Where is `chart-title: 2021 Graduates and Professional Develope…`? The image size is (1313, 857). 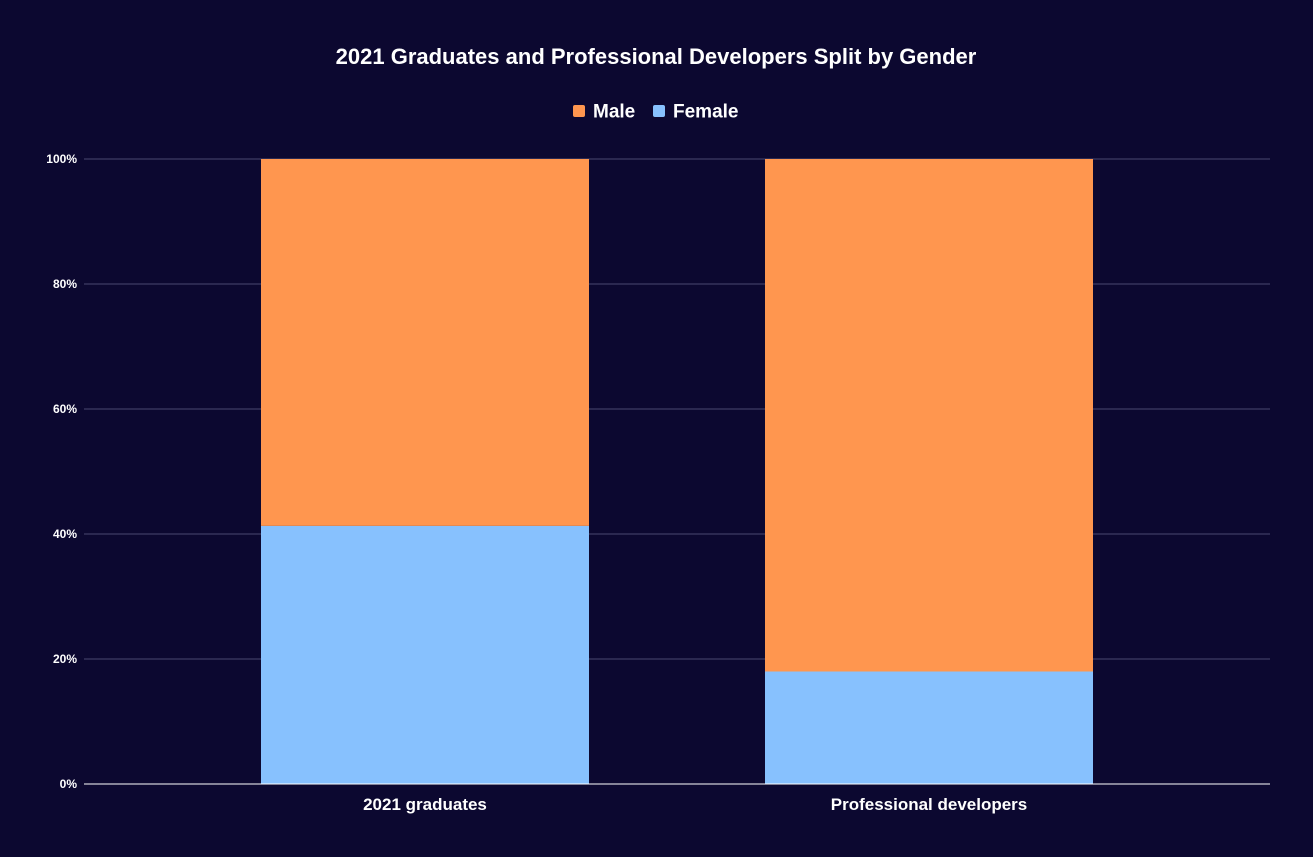 chart-title: 2021 Graduates and Professional Develope… is located at coordinates (656, 56).